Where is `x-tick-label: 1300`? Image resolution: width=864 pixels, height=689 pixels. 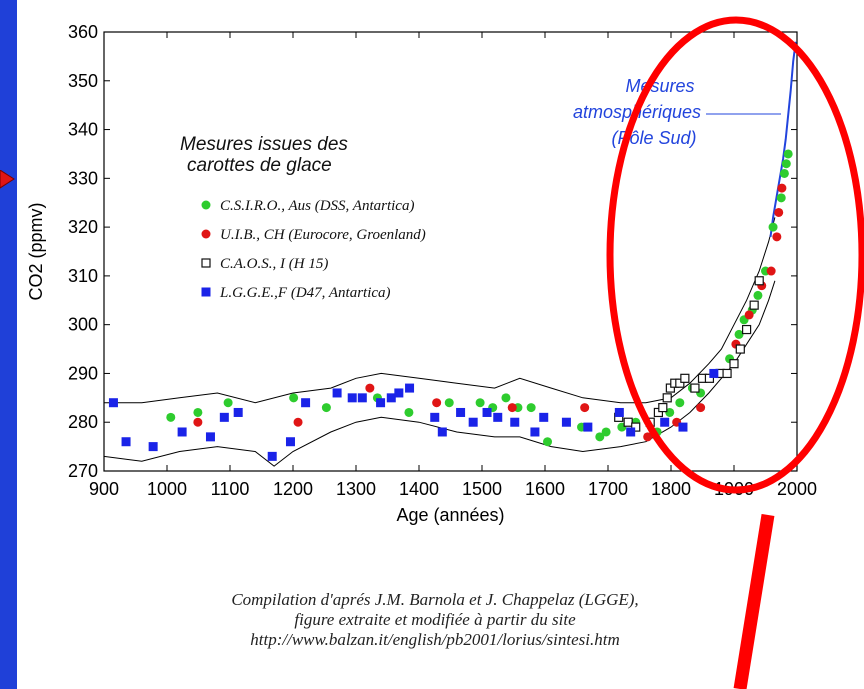
x-tick-label: 1300 is located at coordinates (356, 489).